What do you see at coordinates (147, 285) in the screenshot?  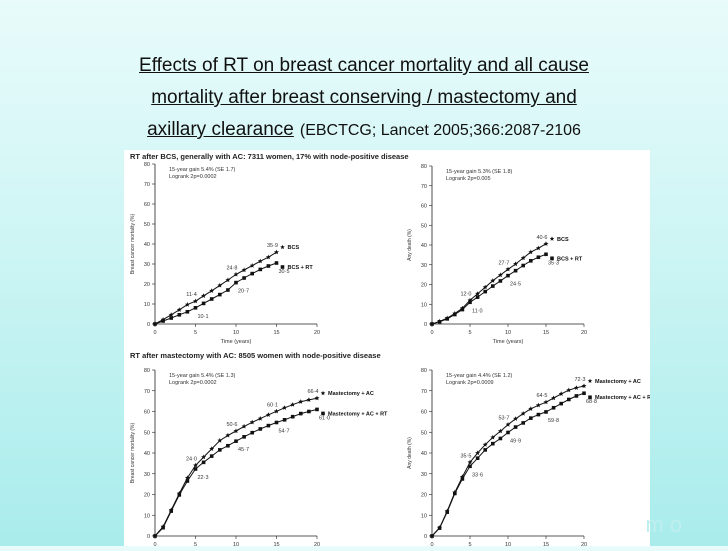 I see `y-tick-label: 20` at bounding box center [147, 285].